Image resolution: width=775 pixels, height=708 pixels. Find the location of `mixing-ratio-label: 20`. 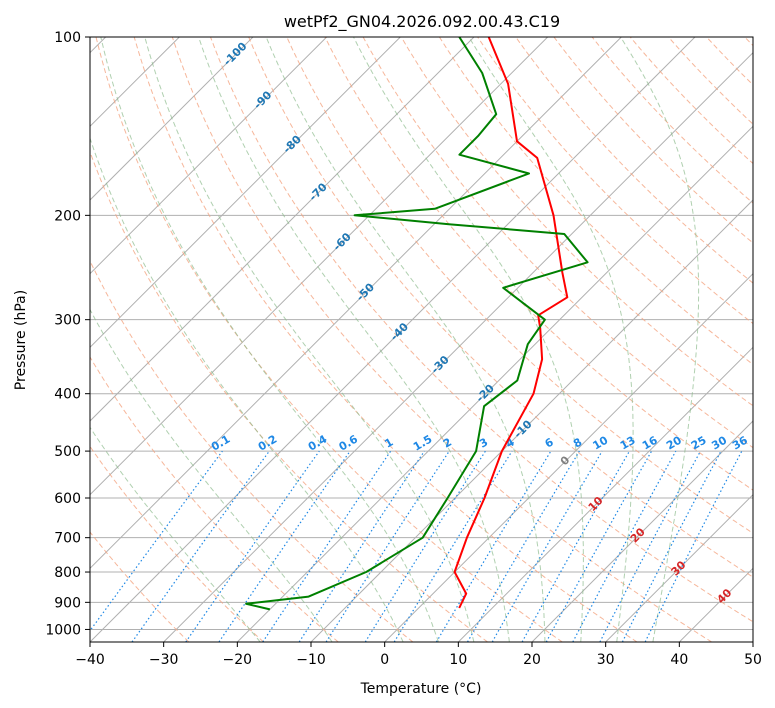

mixing-ratio-label: 20 is located at coordinates (674, 442).